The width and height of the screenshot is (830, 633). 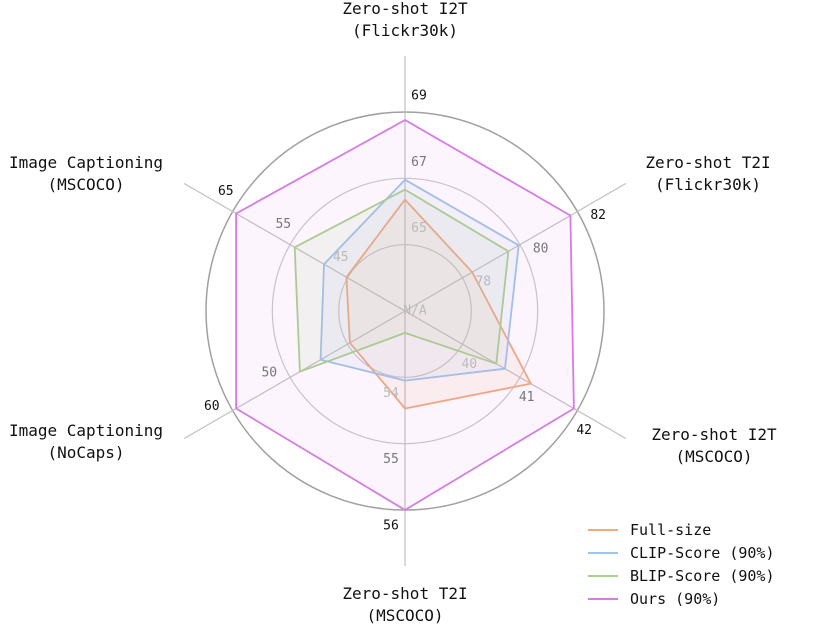 I want to click on tick-label-axis2-2: 80, so click(x=541, y=248).